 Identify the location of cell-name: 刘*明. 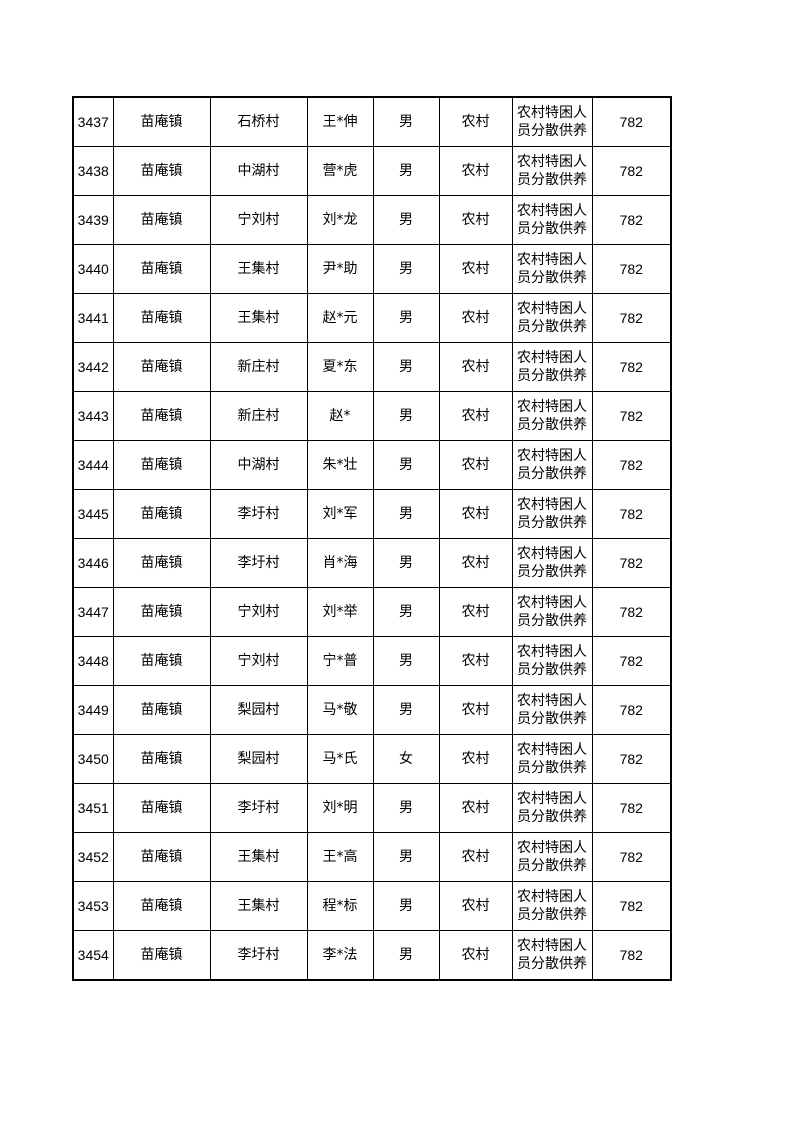
(340, 808).